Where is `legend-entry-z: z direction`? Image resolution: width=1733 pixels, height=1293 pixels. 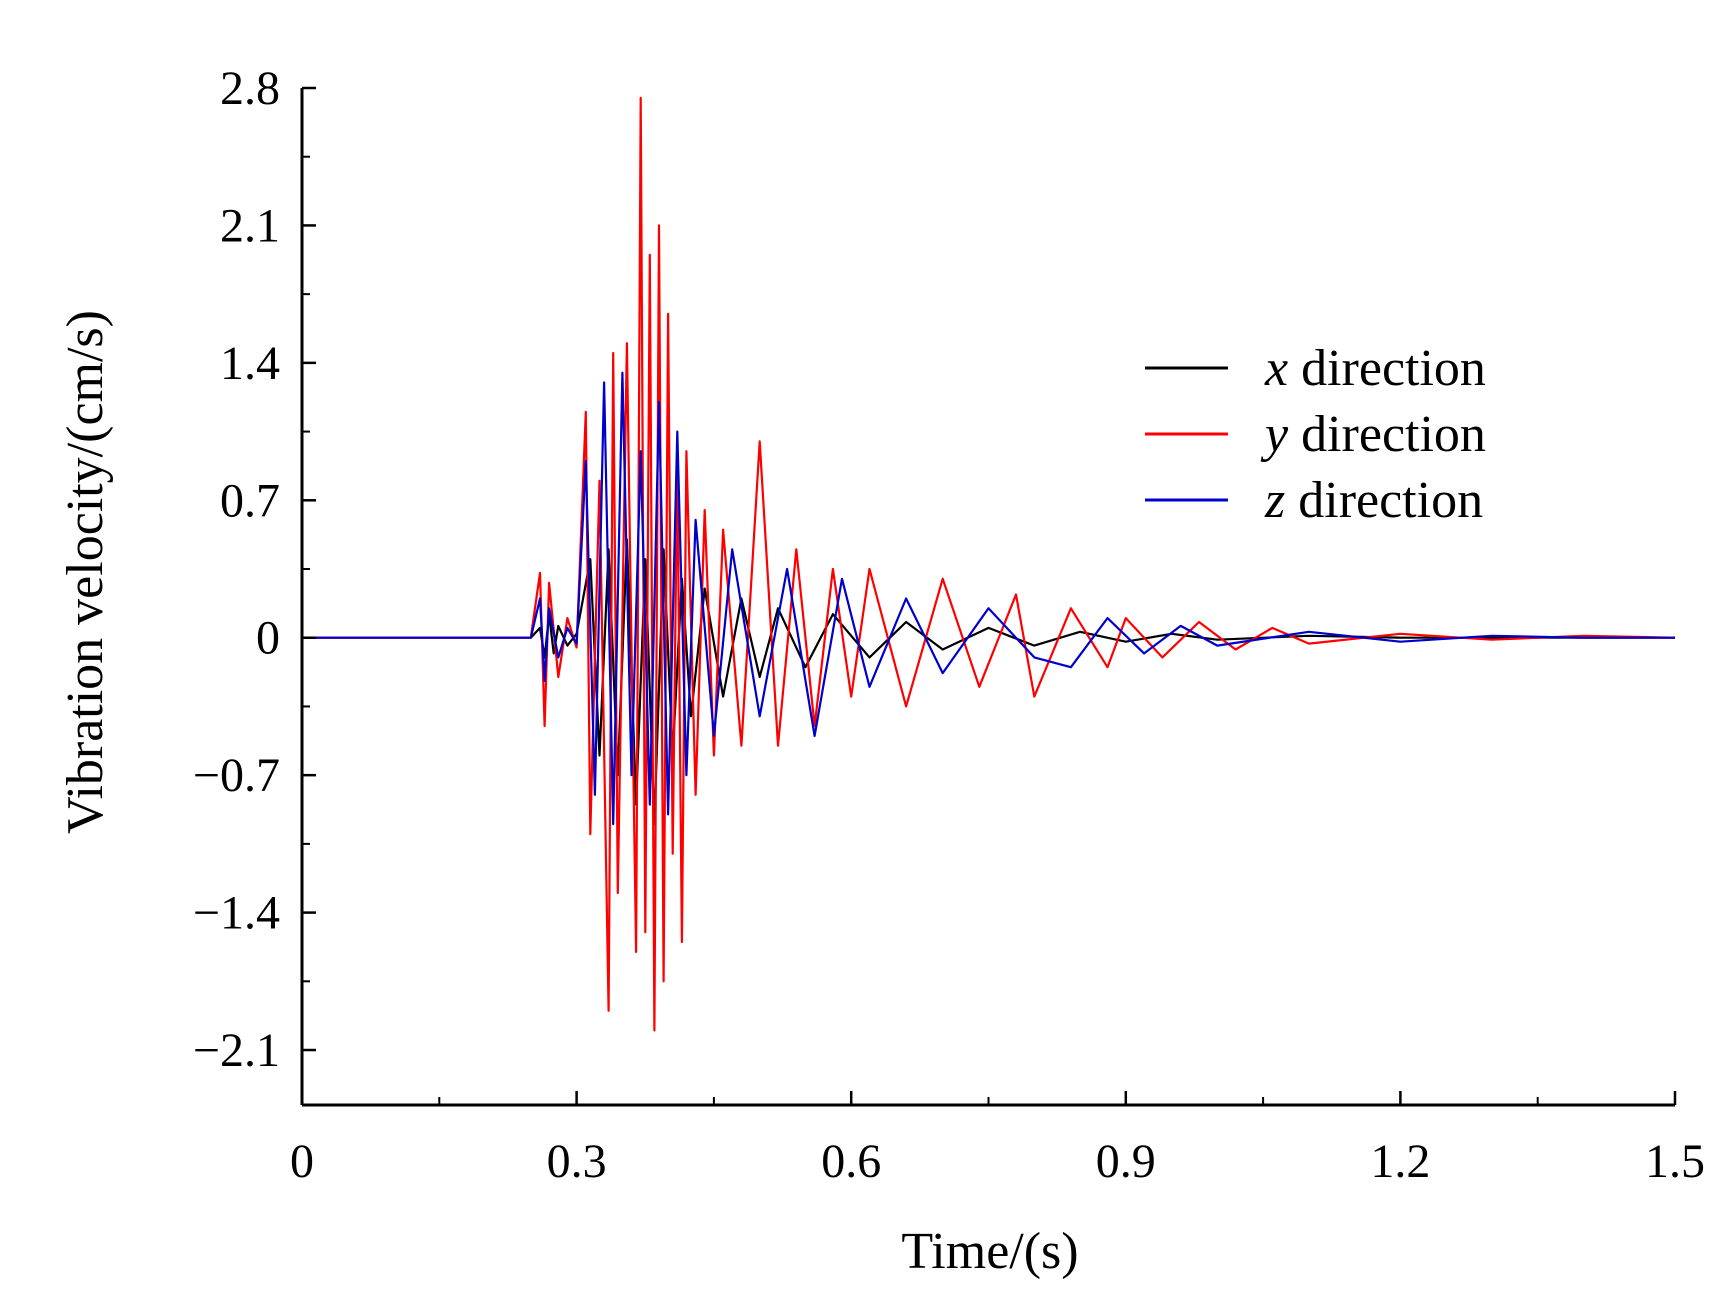
legend-entry-z: z direction is located at coordinates (1373, 500).